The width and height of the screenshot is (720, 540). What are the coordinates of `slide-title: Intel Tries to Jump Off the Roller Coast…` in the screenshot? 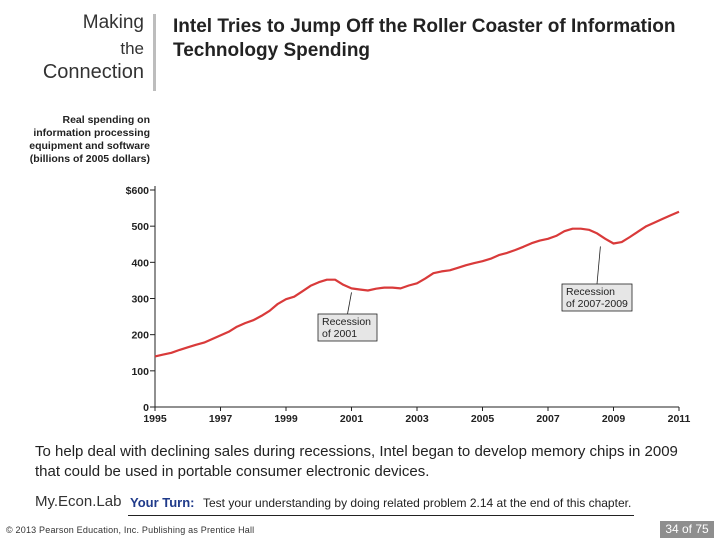 It's located at (424, 38).